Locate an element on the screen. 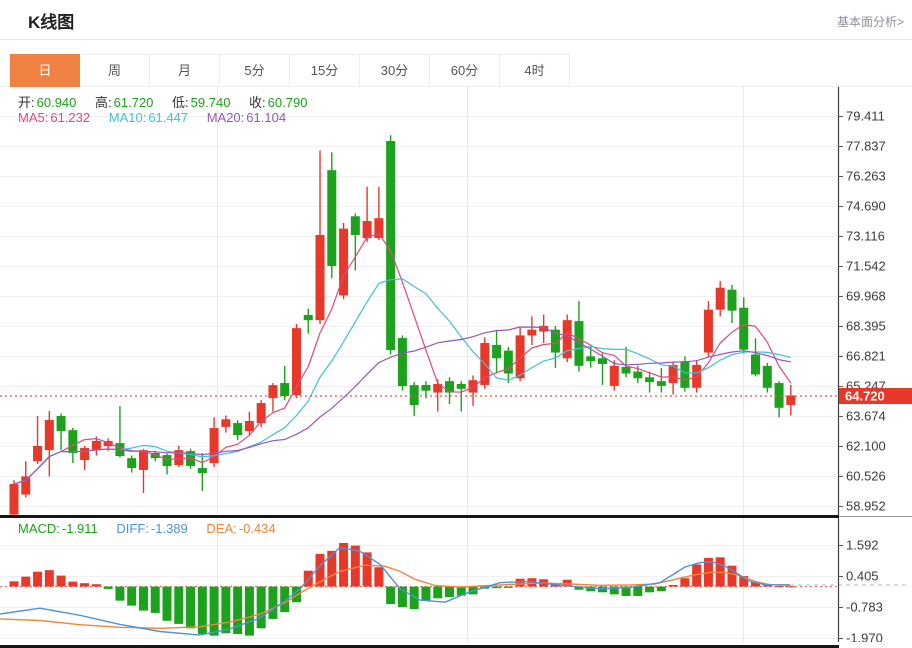  svg-text: -1.970 is located at coordinates (864, 636).